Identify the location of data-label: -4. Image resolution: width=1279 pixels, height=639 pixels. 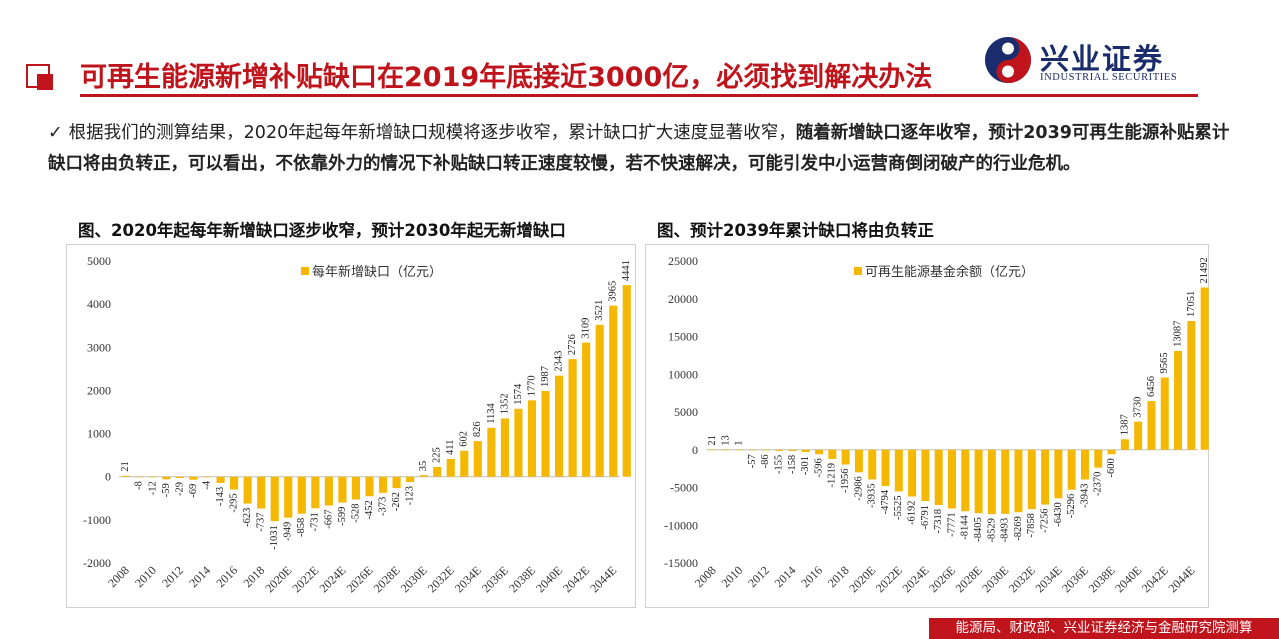
(206, 484).